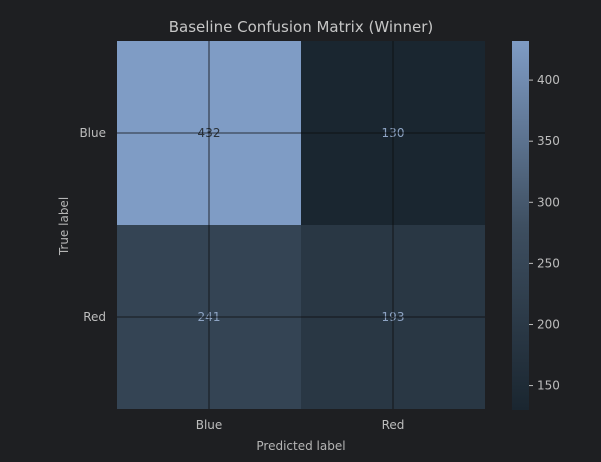 The width and height of the screenshot is (601, 462). What do you see at coordinates (92, 225) in the screenshot?
I see `y-axis-ticks: Blue Red` at bounding box center [92, 225].